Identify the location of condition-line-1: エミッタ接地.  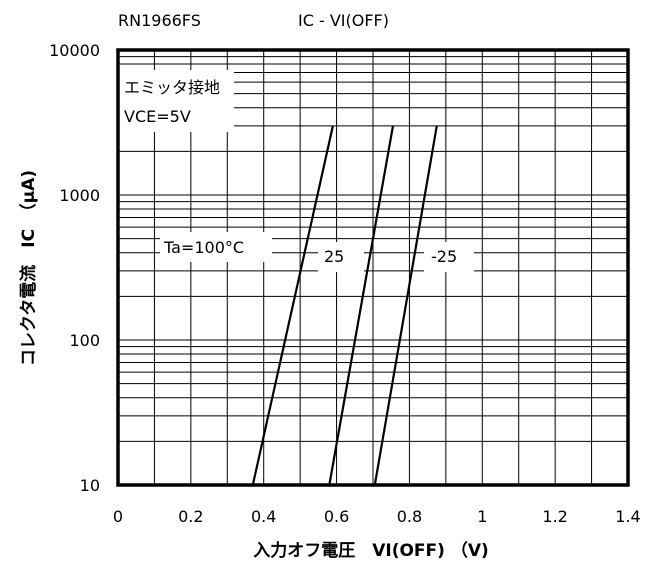
(172, 87).